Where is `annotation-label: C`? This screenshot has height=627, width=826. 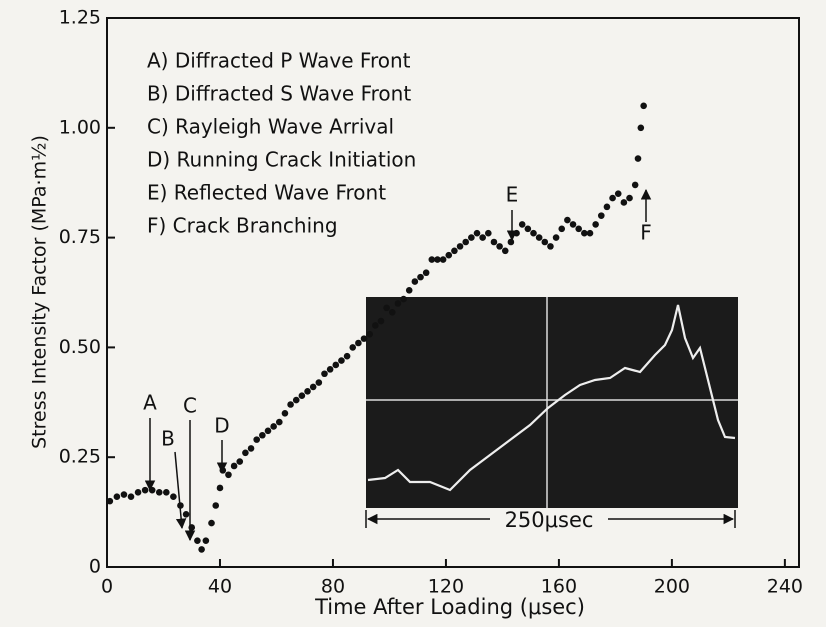
annotation-label: C is located at coordinates (190, 406).